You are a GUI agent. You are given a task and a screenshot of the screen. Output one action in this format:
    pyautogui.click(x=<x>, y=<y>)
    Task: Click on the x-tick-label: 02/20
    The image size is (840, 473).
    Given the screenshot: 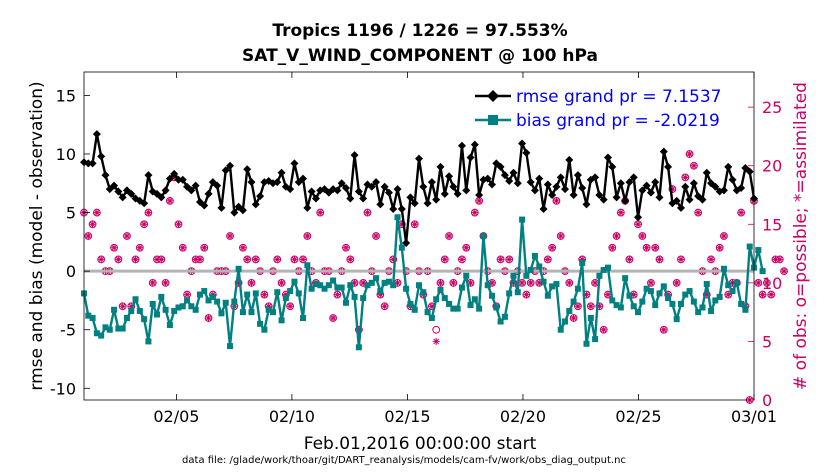 What is the action you would take?
    pyautogui.click(x=523, y=416)
    